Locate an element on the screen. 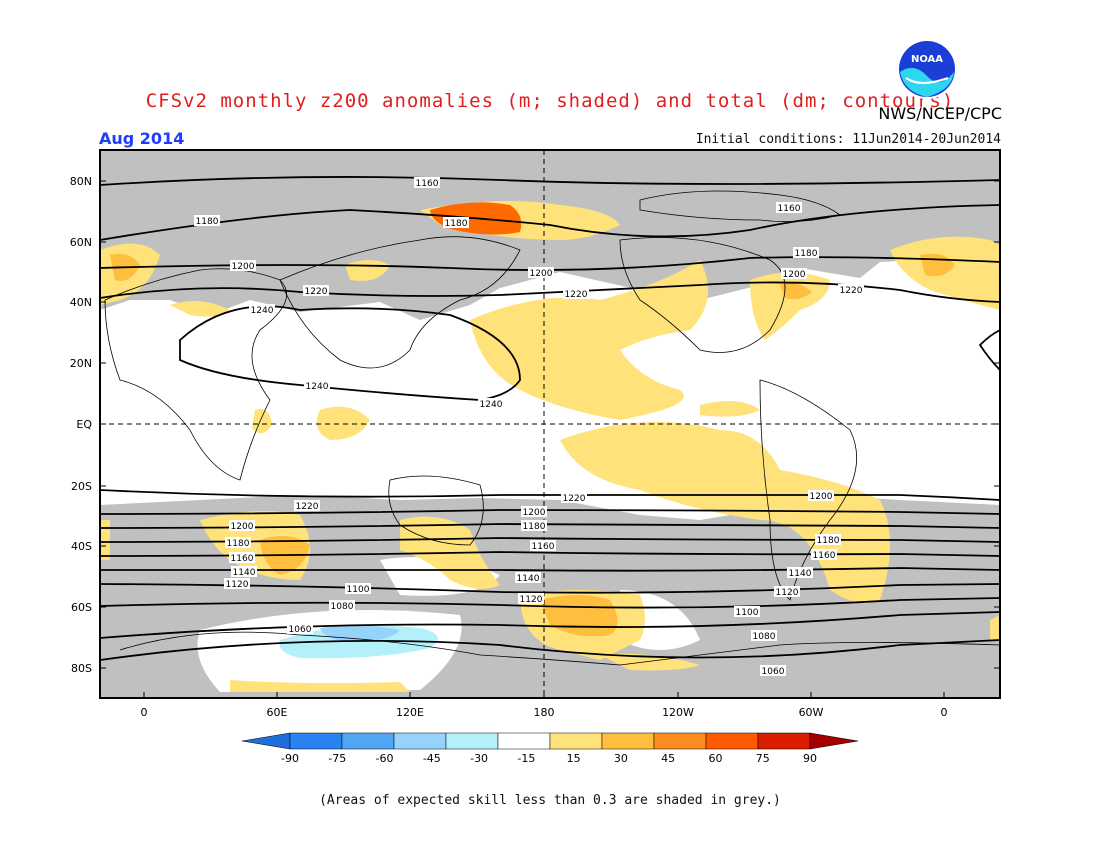 The image size is (1100, 850). contour-label-19: 1160 is located at coordinates (543, 546).